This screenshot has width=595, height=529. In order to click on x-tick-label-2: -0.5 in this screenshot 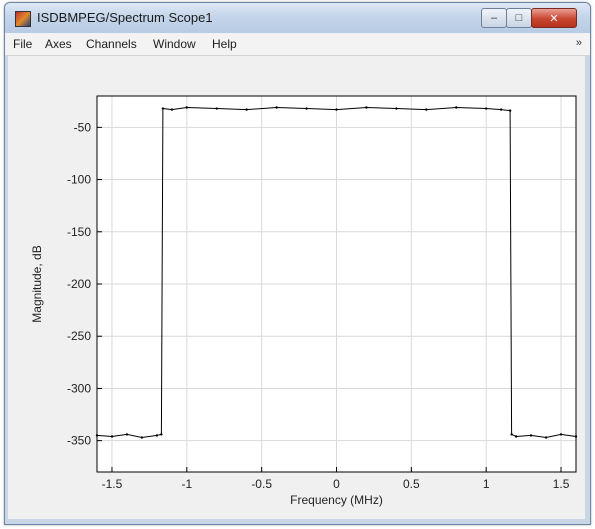, I will do `click(261, 484)`.